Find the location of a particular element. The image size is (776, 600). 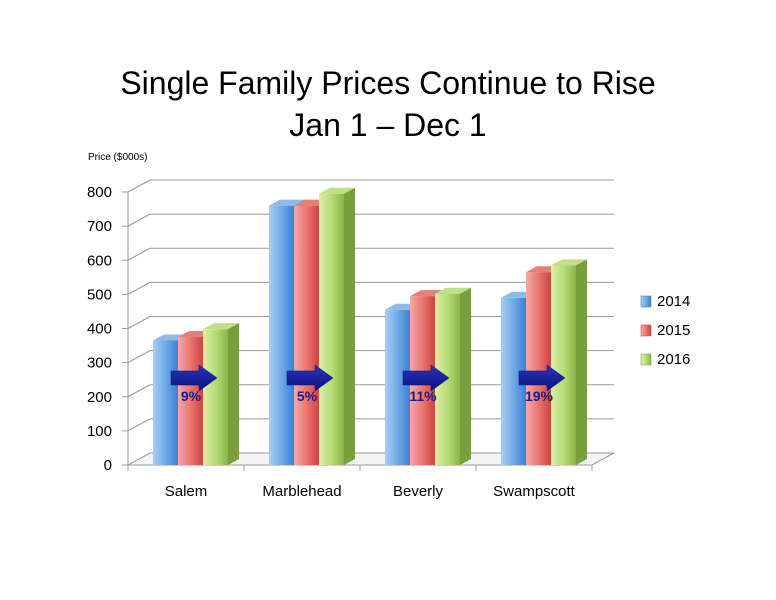

percent-change-label: 5% is located at coordinates (307, 396).